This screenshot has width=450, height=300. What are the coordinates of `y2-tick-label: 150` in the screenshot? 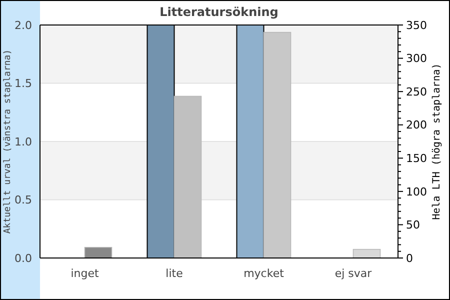 It's located at (416, 158).